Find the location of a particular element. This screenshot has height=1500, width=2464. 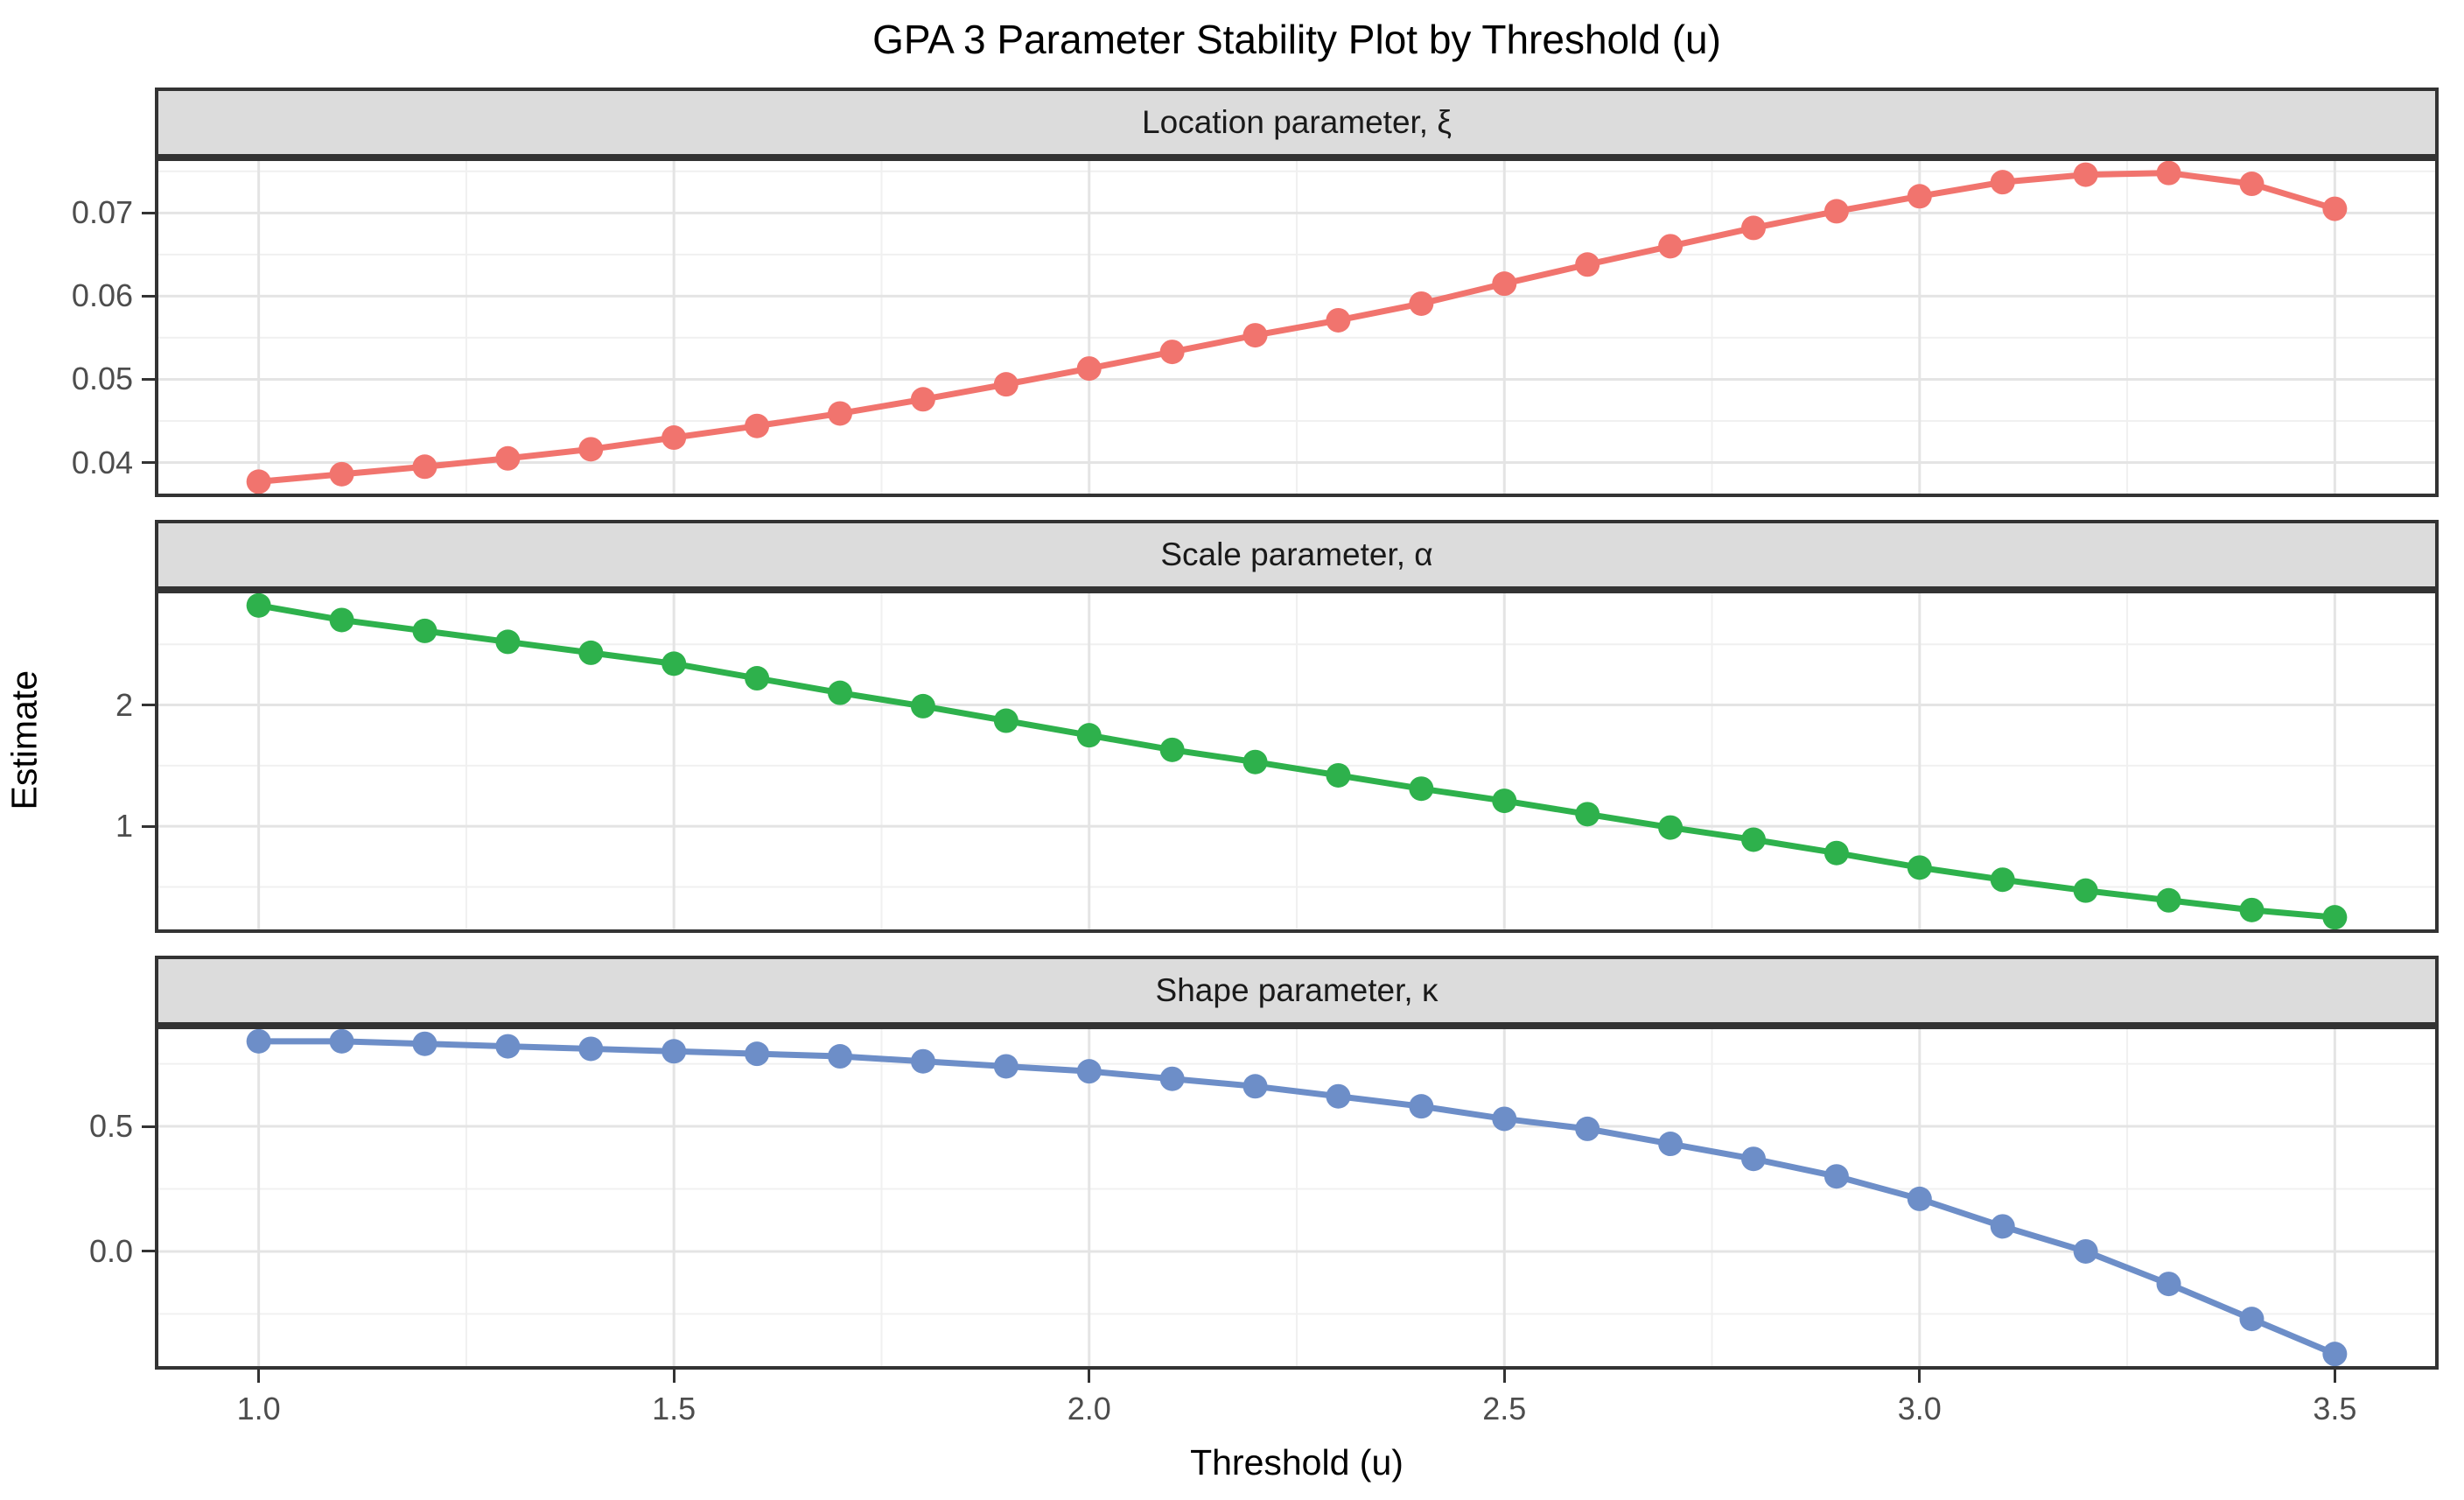

facet-strip-shape-label: Shape parameter, κ is located at coordinates (1296, 990).